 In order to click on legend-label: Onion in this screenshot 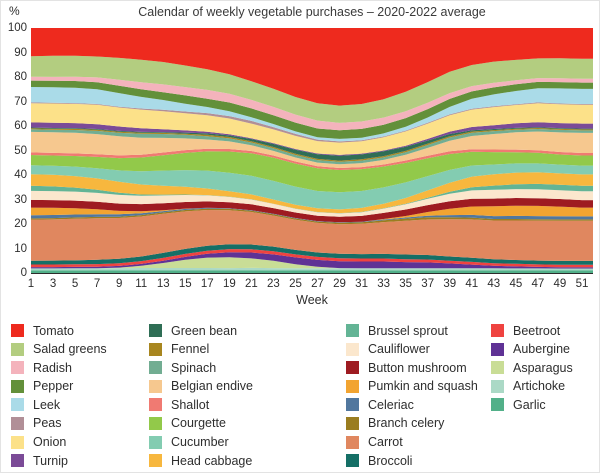, I will do `click(50, 442)`.